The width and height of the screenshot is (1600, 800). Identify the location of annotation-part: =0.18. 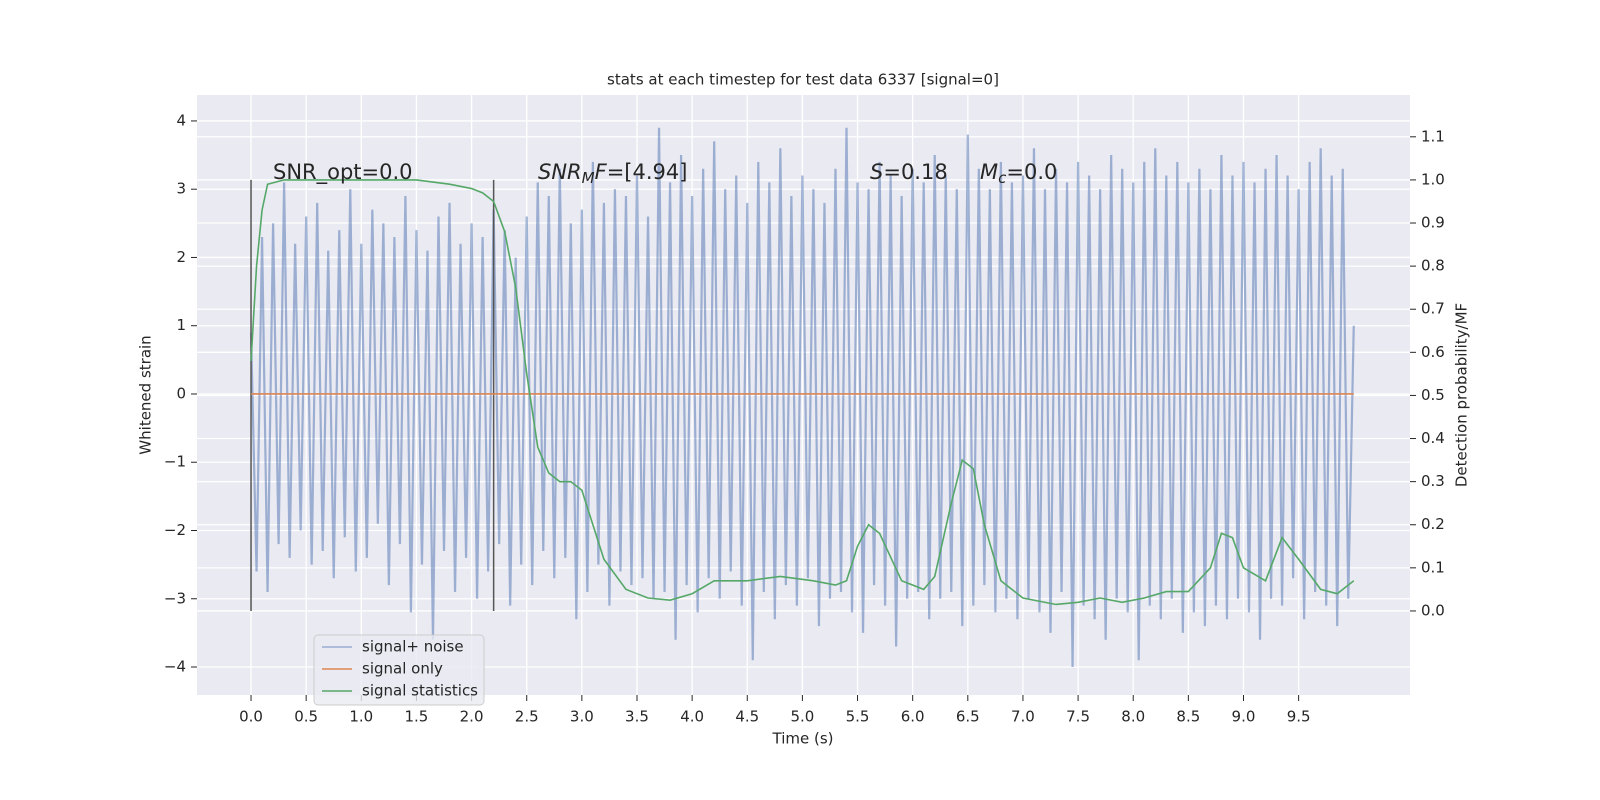
(915, 172).